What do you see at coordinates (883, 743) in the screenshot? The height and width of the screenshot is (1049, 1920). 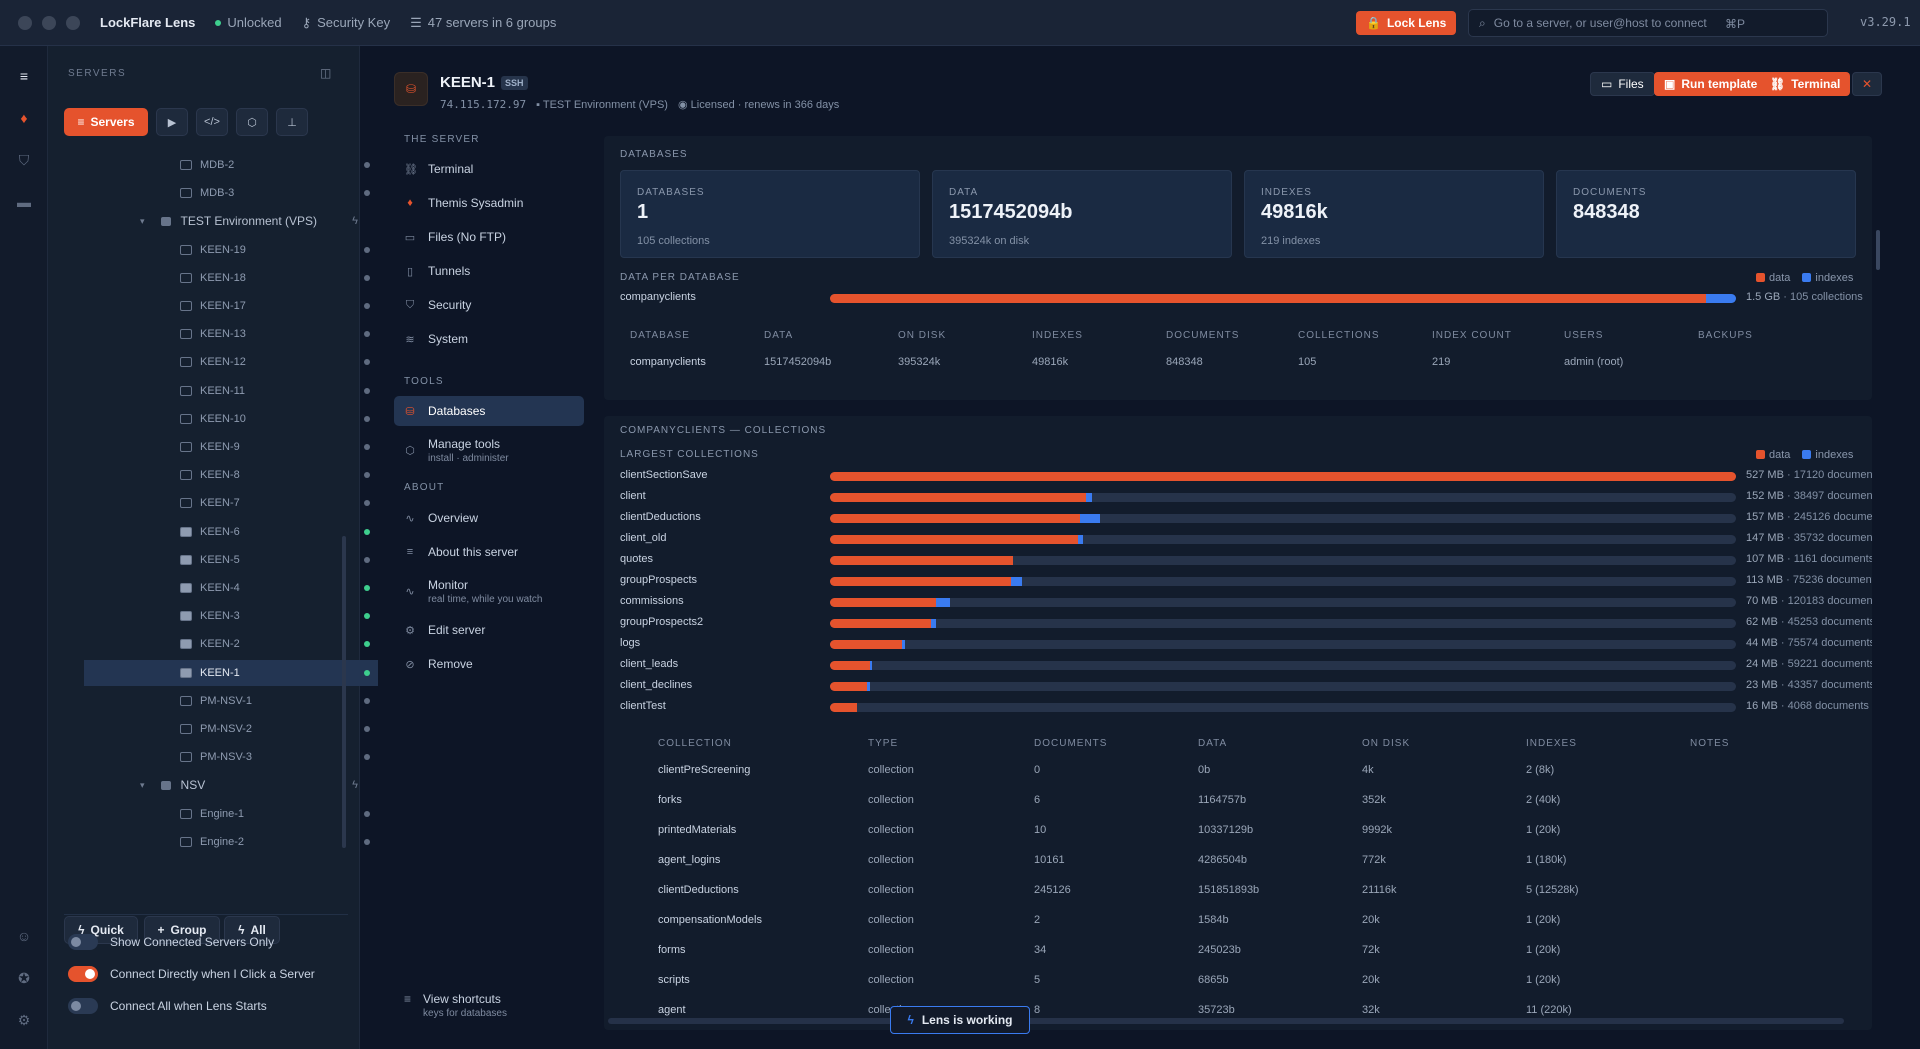 I see `collection-table-header: TYPE` at bounding box center [883, 743].